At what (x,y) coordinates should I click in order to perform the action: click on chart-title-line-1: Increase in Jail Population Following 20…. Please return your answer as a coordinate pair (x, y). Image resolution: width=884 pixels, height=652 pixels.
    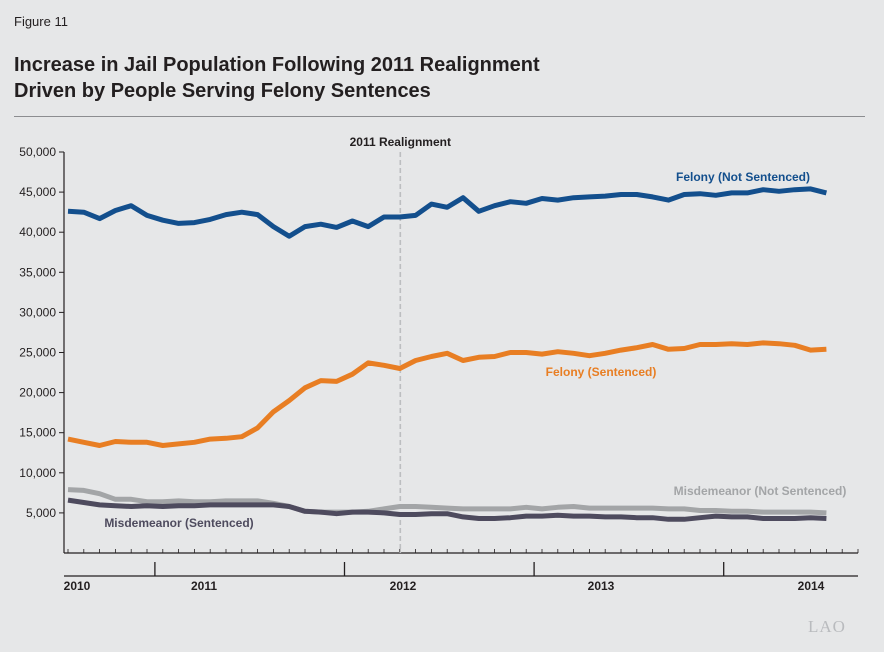
    Looking at the image, I should click on (277, 65).